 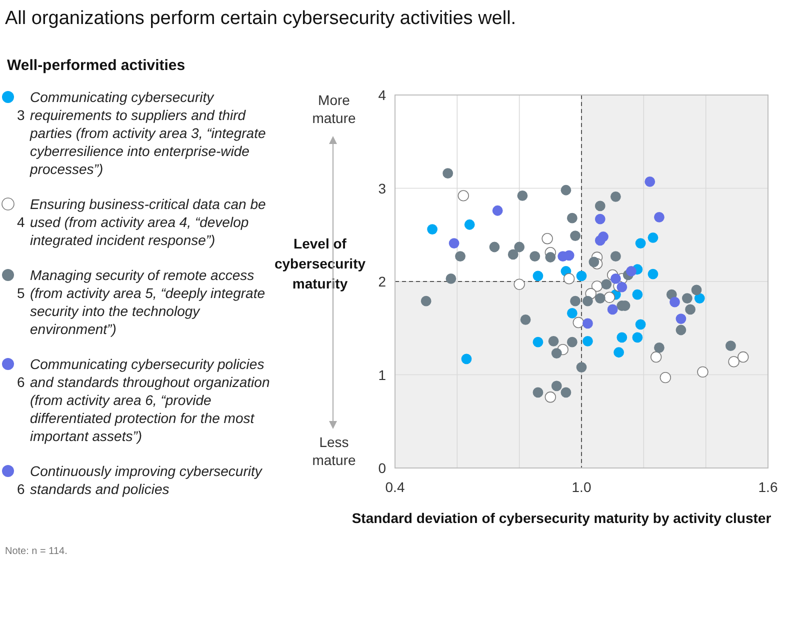 What do you see at coordinates (382, 282) in the screenshot?
I see `y-tick-label: 2` at bounding box center [382, 282].